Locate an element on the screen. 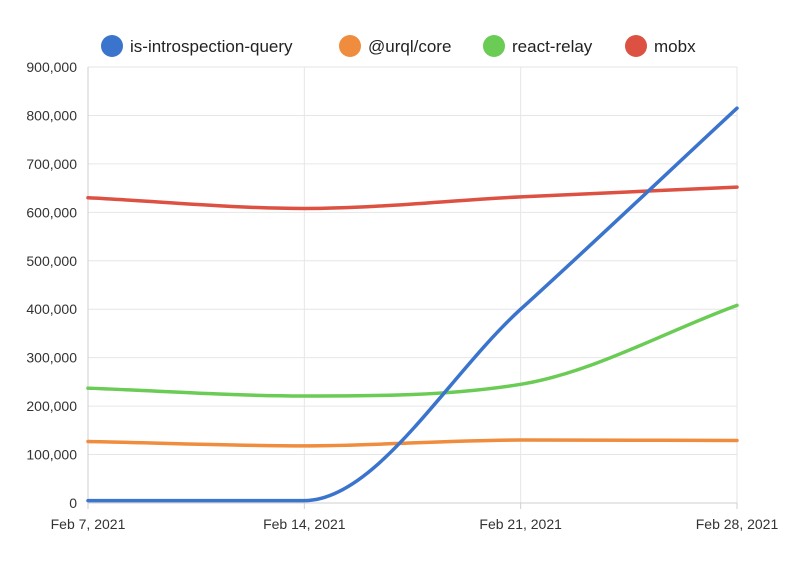 The image size is (800, 565). y-tick-label: 800,000 is located at coordinates (51, 115).